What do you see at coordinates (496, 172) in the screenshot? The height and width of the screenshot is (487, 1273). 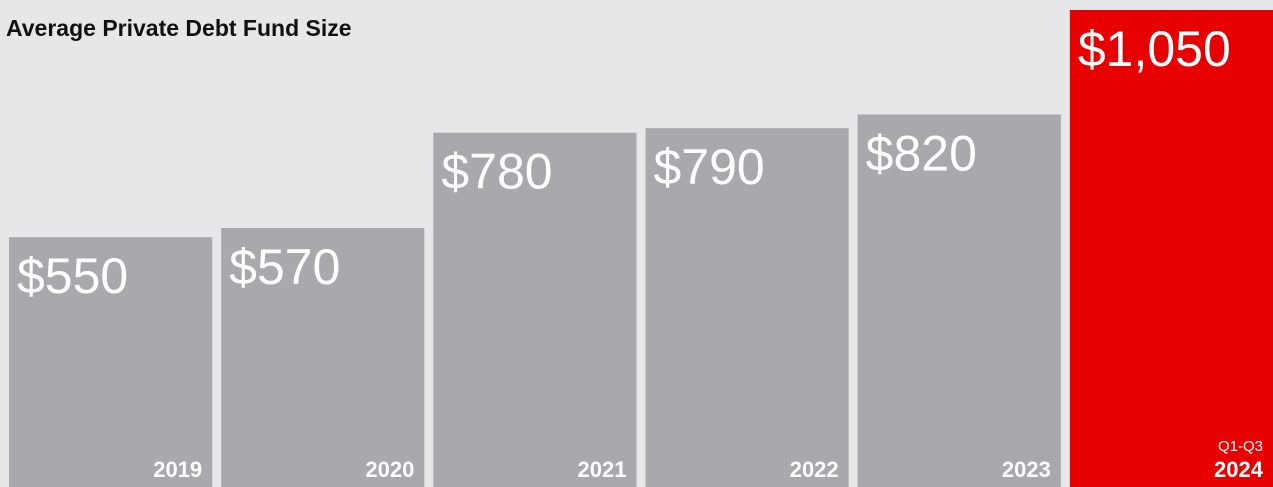 I see `value-label: $780` at bounding box center [496, 172].